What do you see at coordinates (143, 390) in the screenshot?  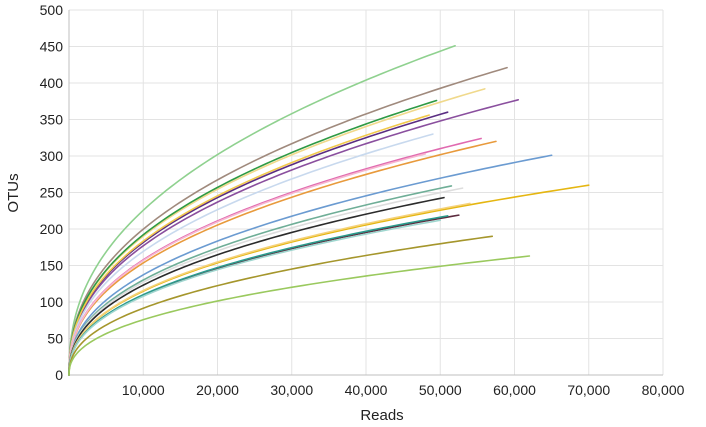 I see `x-tick-label: 10,000` at bounding box center [143, 390].